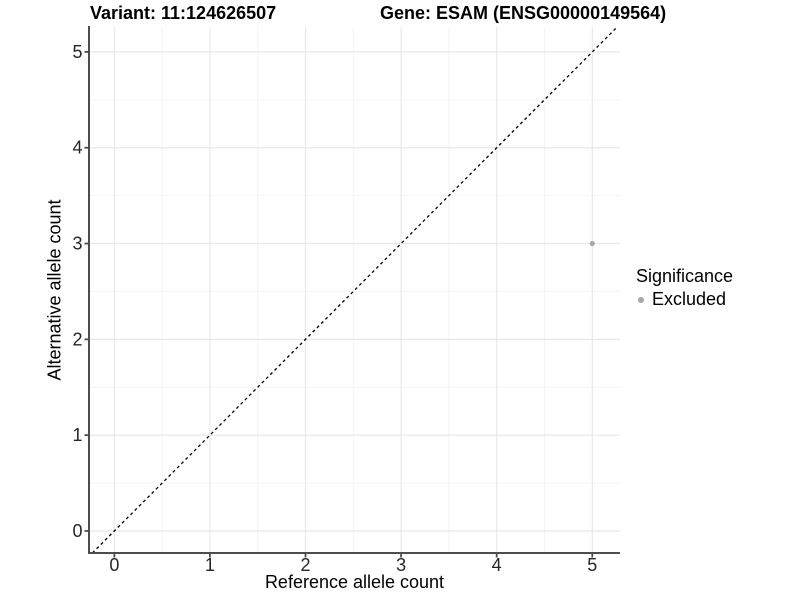 This screenshot has width=800, height=600. I want to click on legend-title: Significance, so click(685, 276).